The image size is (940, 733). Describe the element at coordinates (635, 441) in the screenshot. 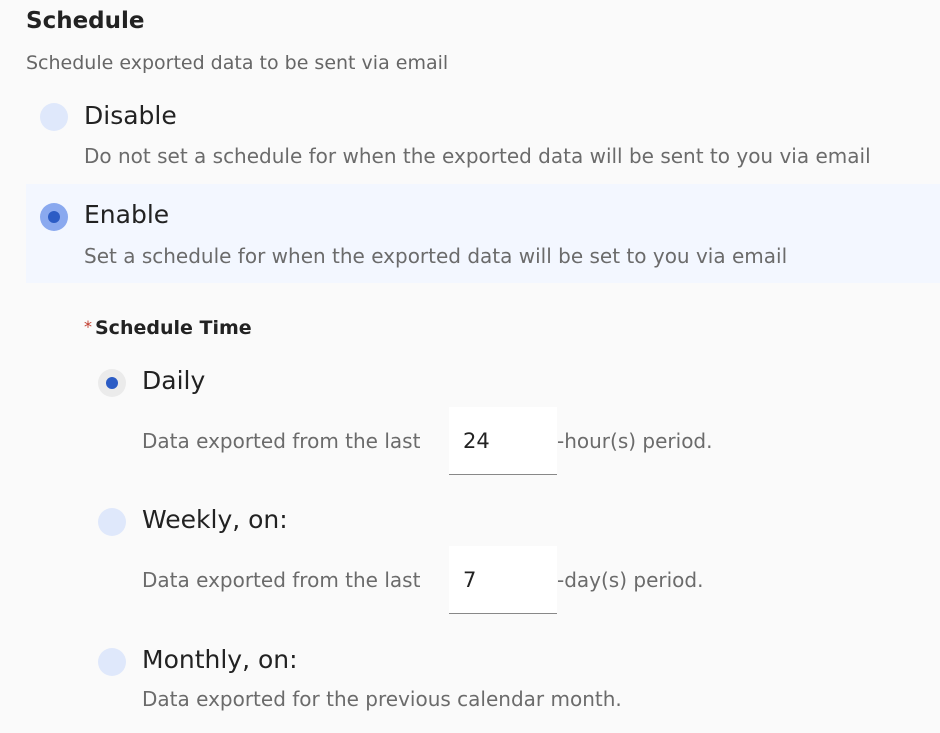

I see `daily-suffix: -hour(s) period.` at that location.